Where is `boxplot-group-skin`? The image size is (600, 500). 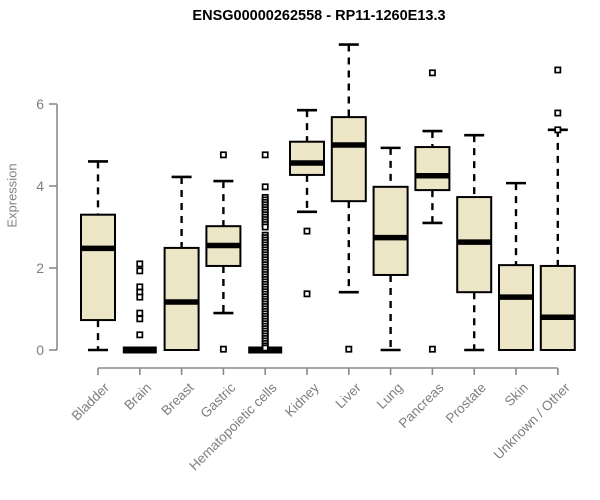 boxplot-group-skin is located at coordinates (516, 266).